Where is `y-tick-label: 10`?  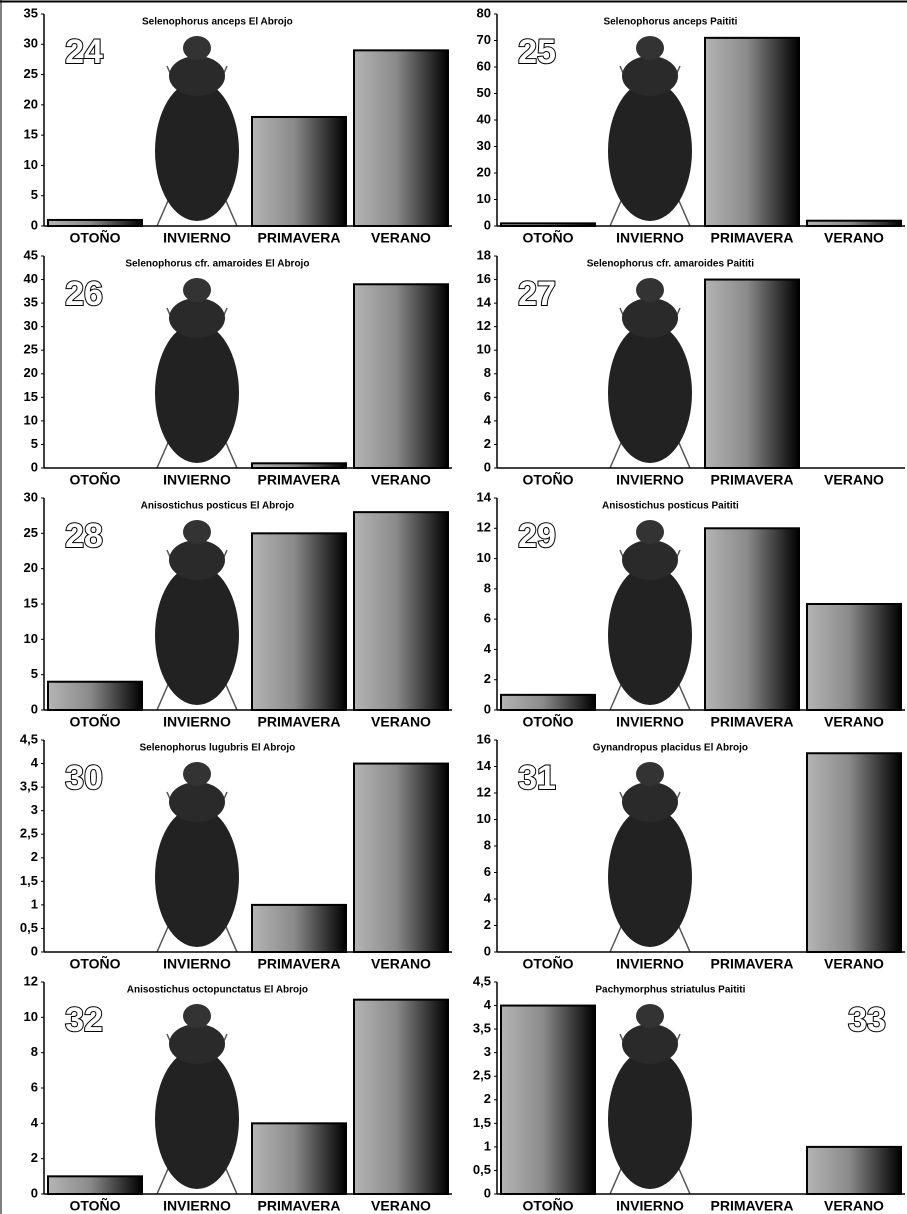
y-tick-label: 10 is located at coordinates (484, 818).